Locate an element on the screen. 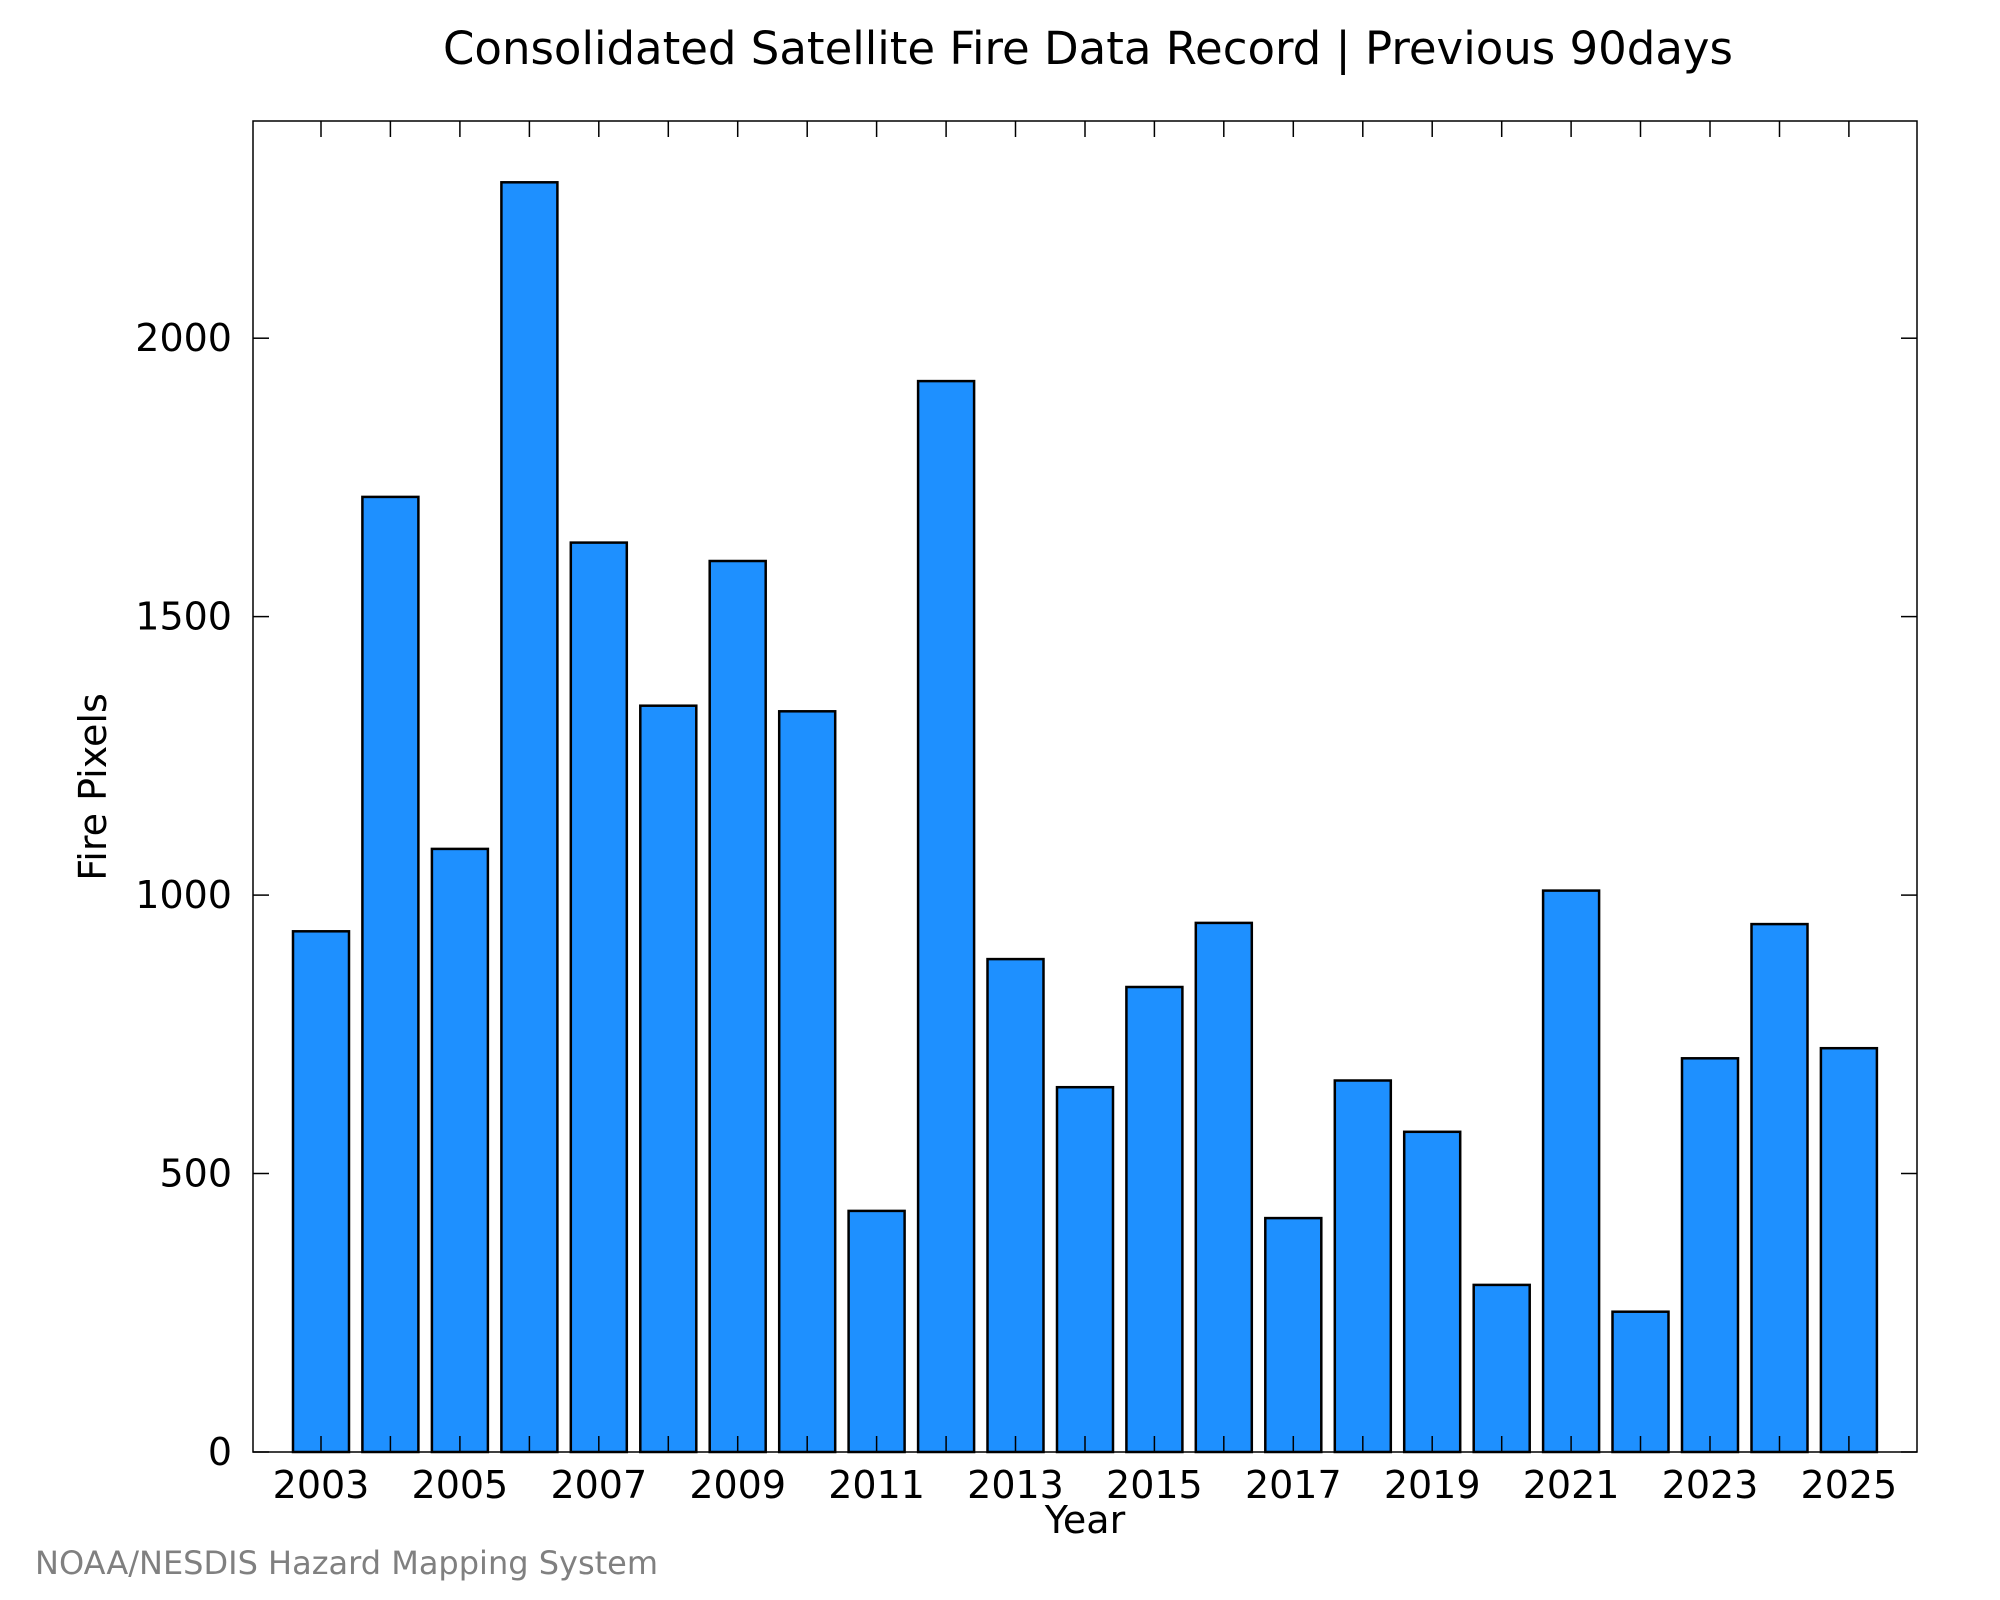  bar-2003 is located at coordinates (321, 1192).